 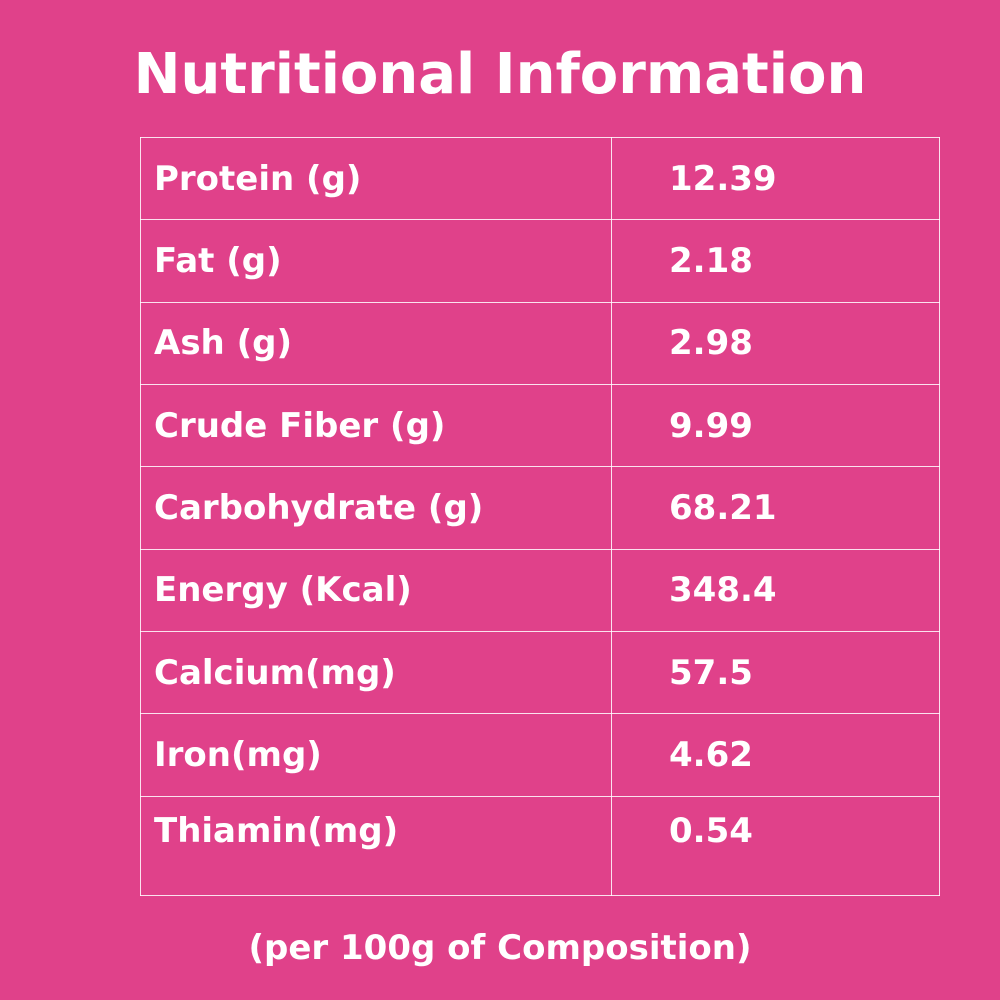 I want to click on nutrient-value: 57.5, so click(x=775, y=672).